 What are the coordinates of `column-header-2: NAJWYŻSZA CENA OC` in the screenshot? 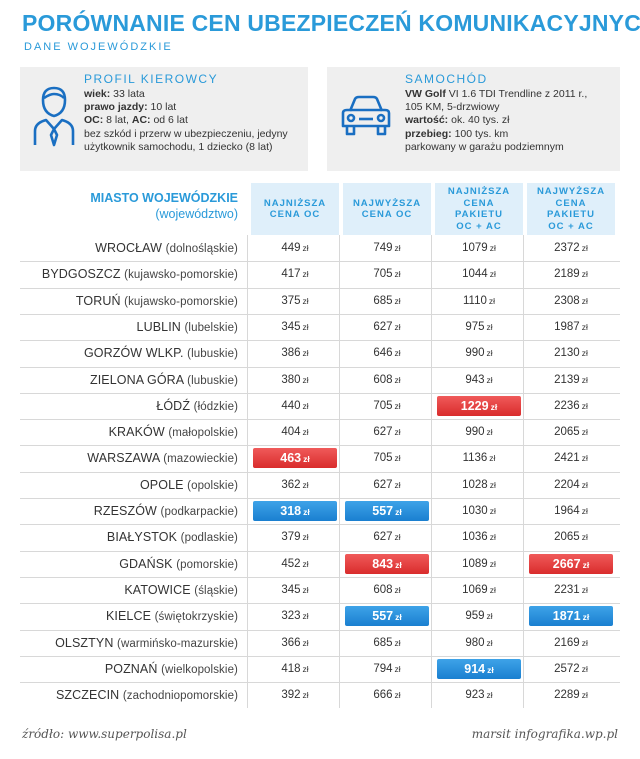 It's located at (387, 209).